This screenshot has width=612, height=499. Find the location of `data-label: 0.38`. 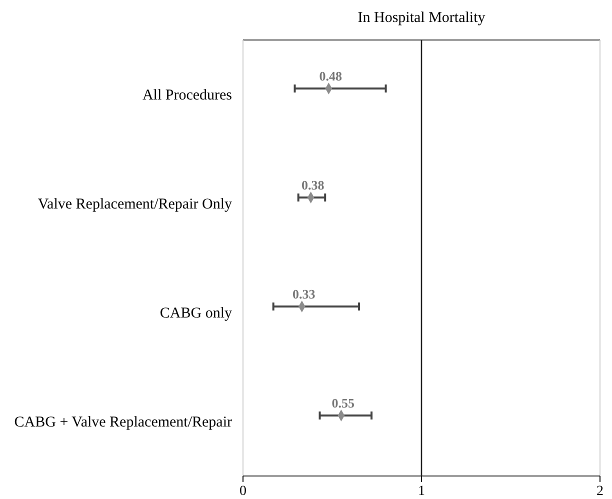

data-label: 0.38 is located at coordinates (313, 185).